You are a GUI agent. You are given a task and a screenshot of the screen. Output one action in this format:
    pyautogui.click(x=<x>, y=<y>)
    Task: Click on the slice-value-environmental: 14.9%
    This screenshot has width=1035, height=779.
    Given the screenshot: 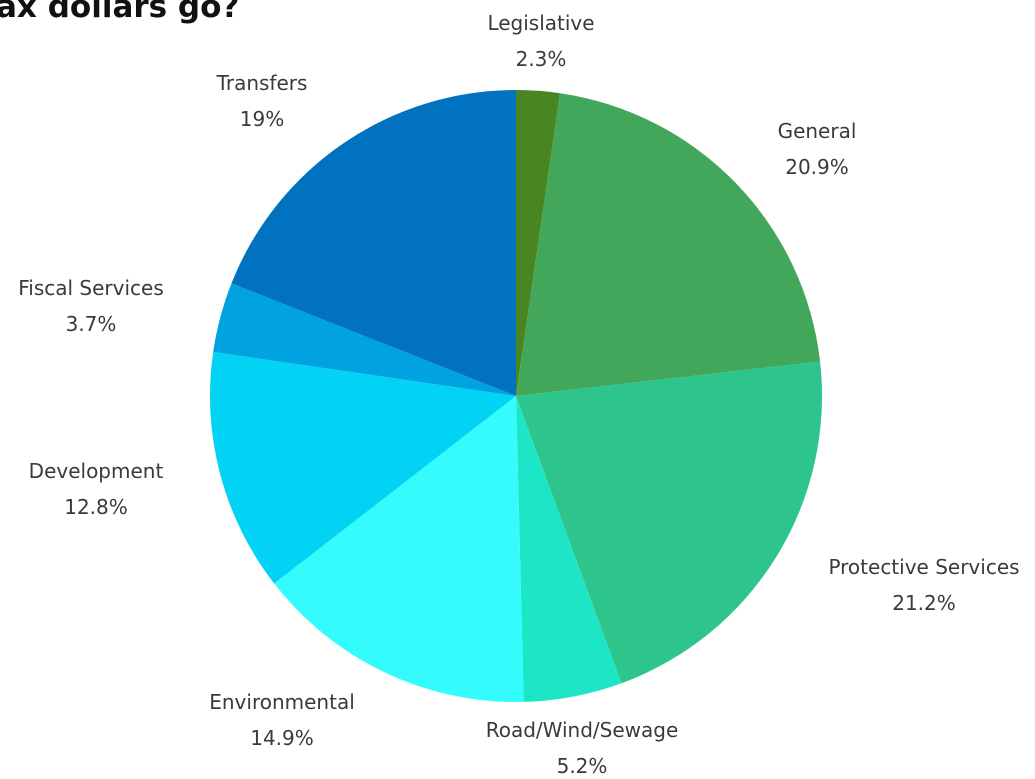 What is the action you would take?
    pyautogui.click(x=282, y=738)
    